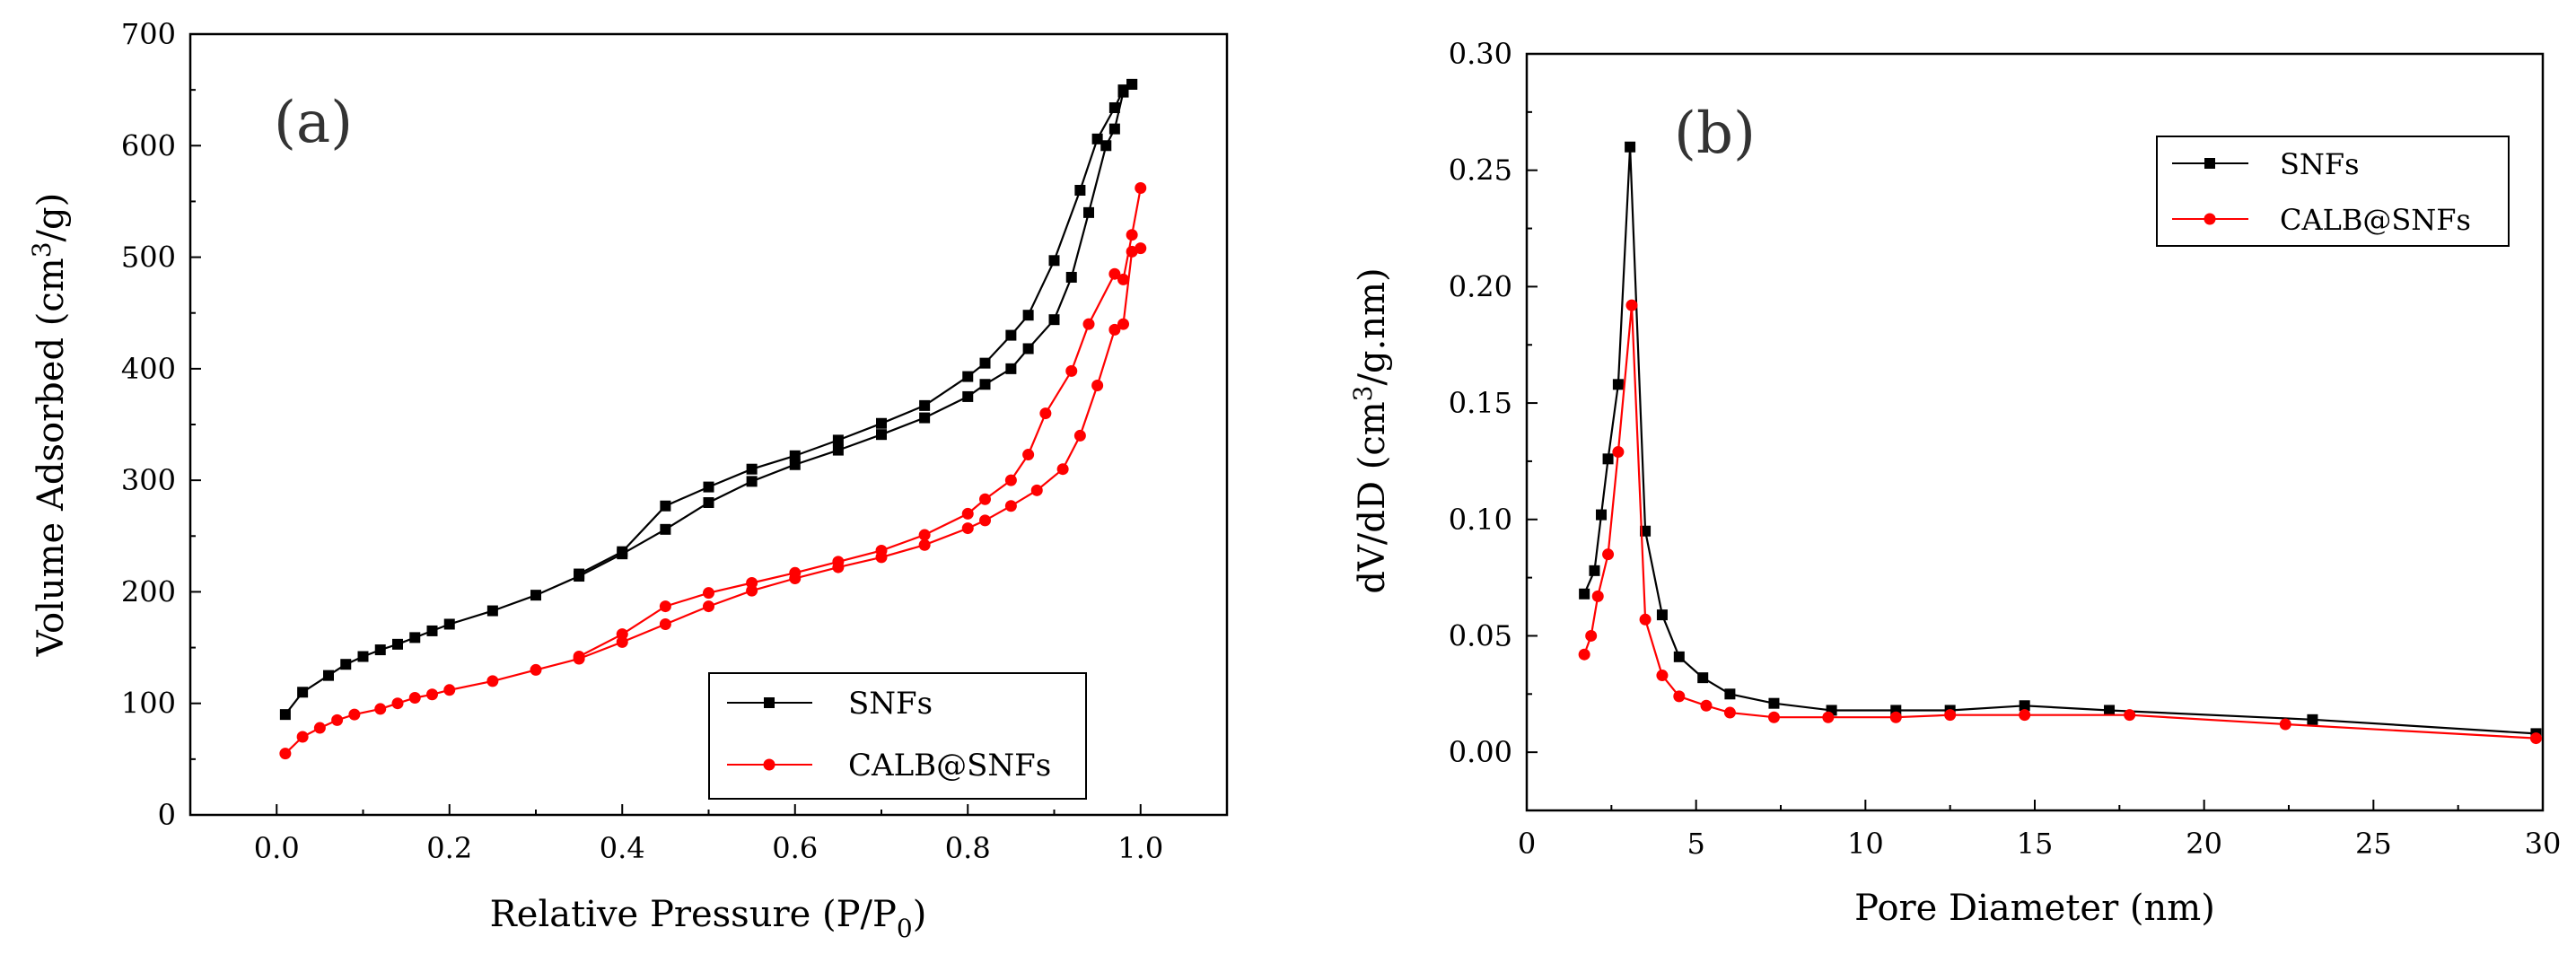 The image size is (2576, 963). What do you see at coordinates (2375, 220) in the screenshot?
I see `legend-label-calb: CALB@SNFs` at bounding box center [2375, 220].